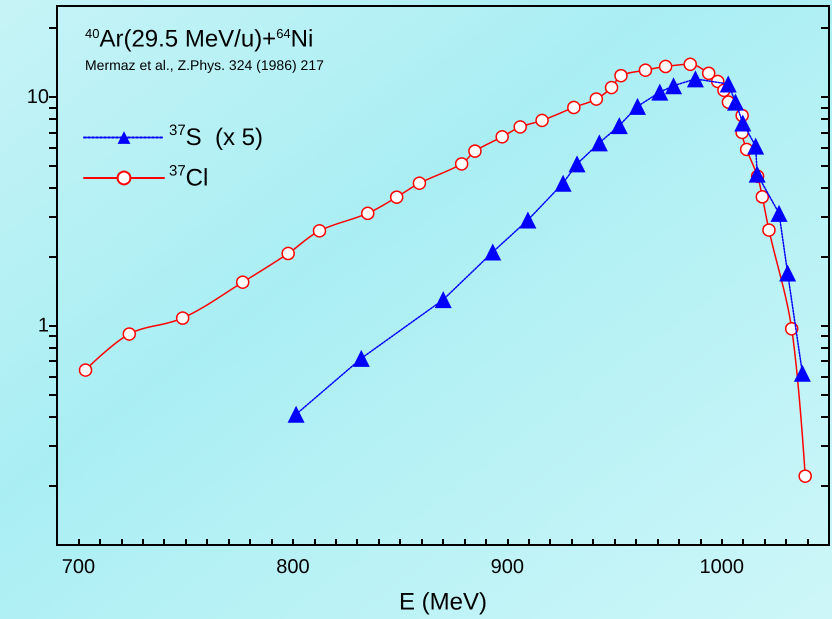  What do you see at coordinates (79, 567) in the screenshot?
I see `x-tick-label: 700` at bounding box center [79, 567].